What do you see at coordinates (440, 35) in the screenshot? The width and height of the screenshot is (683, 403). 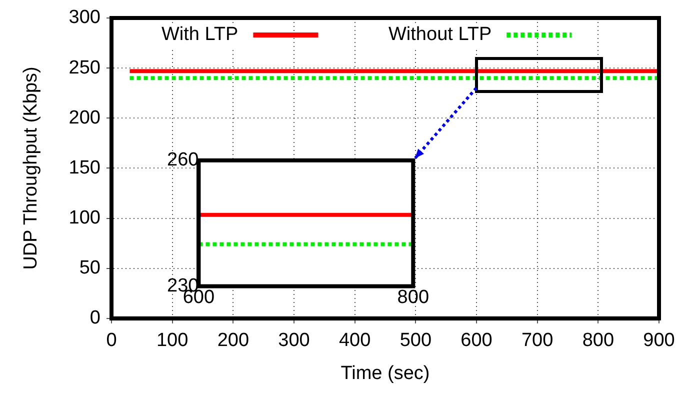 I see `legend-label: Without LTP` at bounding box center [440, 35].